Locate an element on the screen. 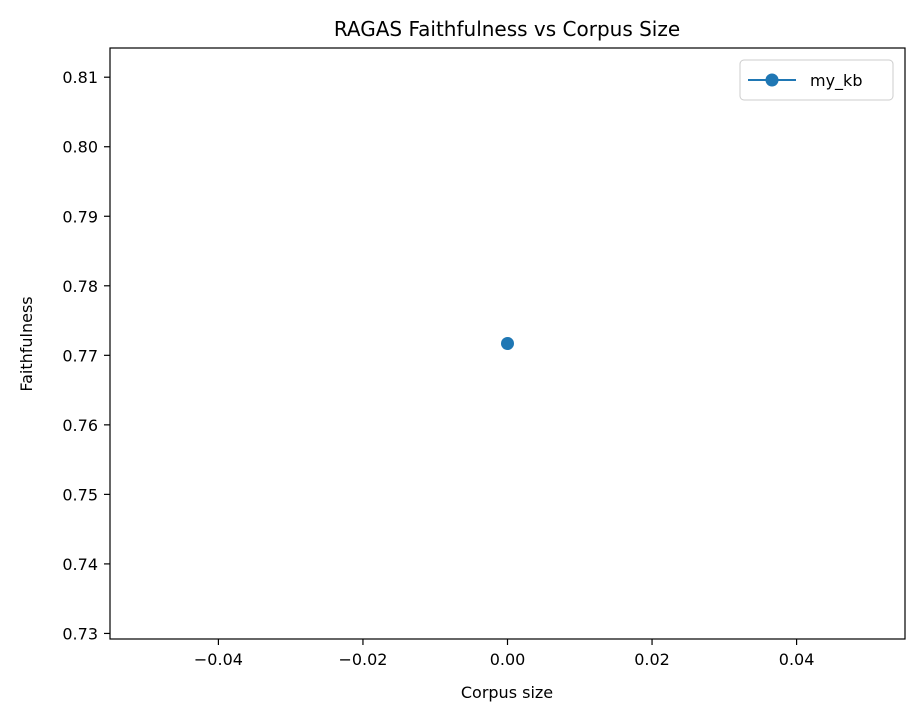  data-point is located at coordinates (507, 343).